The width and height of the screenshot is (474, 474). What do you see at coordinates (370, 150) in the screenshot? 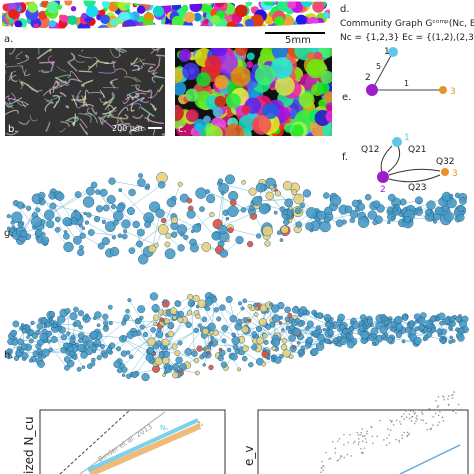
I see `flow-label: Q12` at bounding box center [370, 150].